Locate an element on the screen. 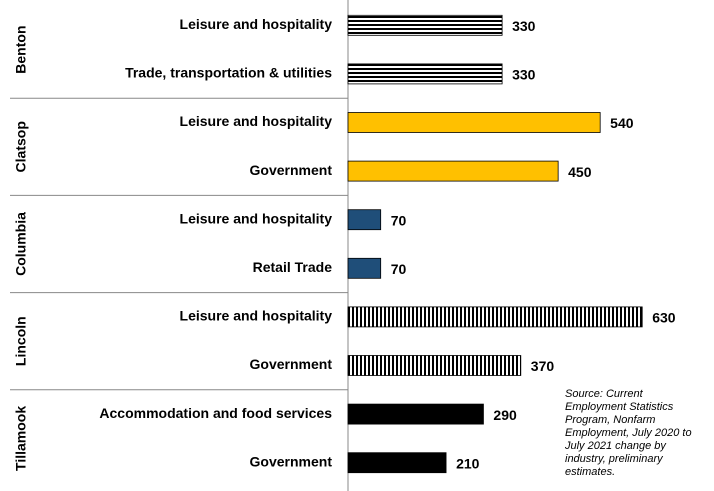 This screenshot has height=491, width=714. group-label: Clatsop is located at coordinates (21, 146).